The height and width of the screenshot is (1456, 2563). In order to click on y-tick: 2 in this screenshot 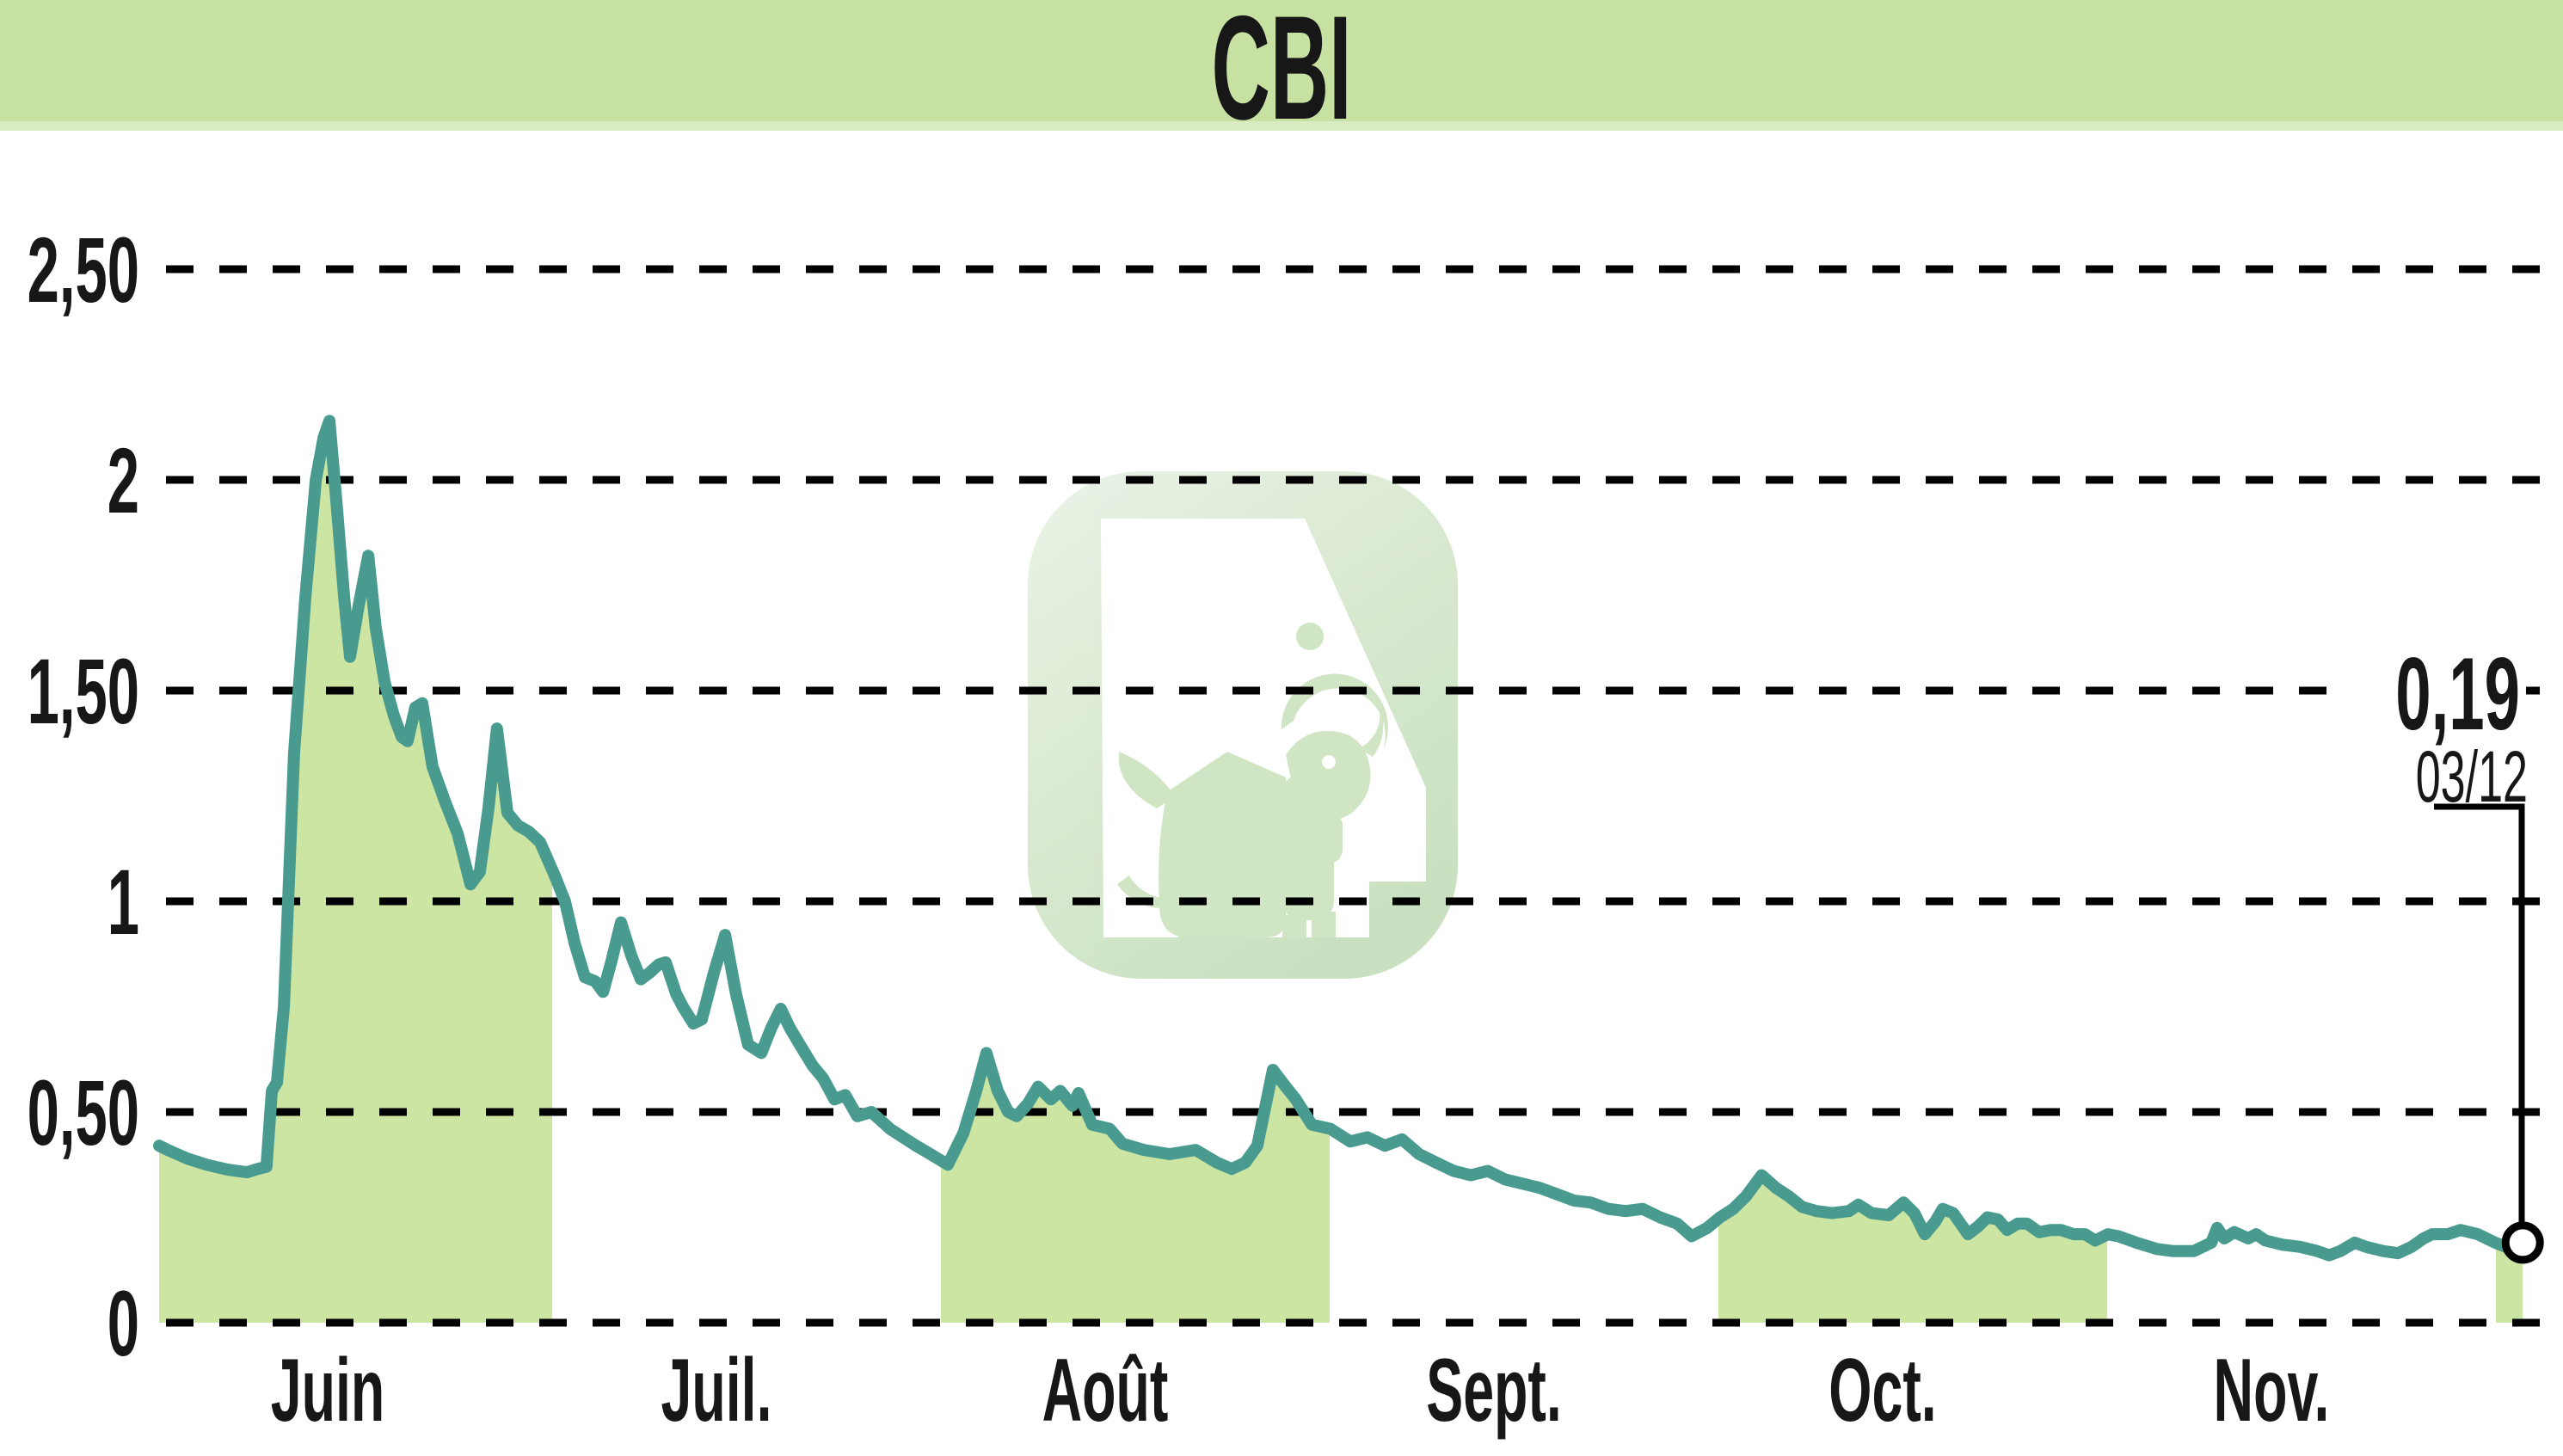, I will do `click(123, 482)`.